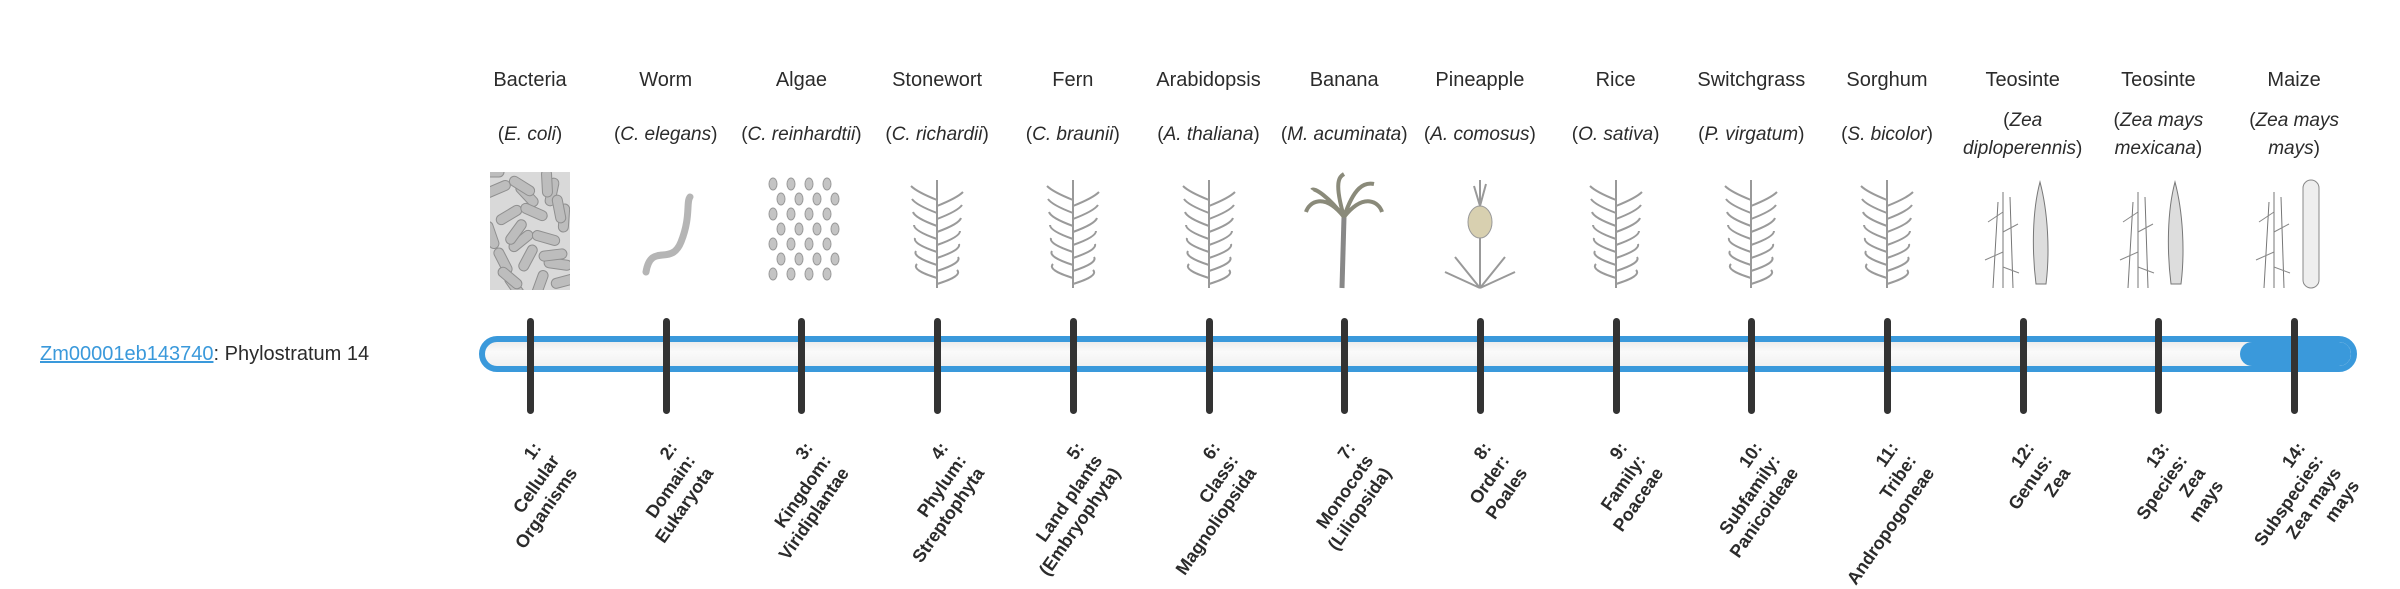 The height and width of the screenshot is (589, 2400). Describe the element at coordinates (297, 354) in the screenshot. I see `phylostratum-label: Phylostratum 14` at that location.